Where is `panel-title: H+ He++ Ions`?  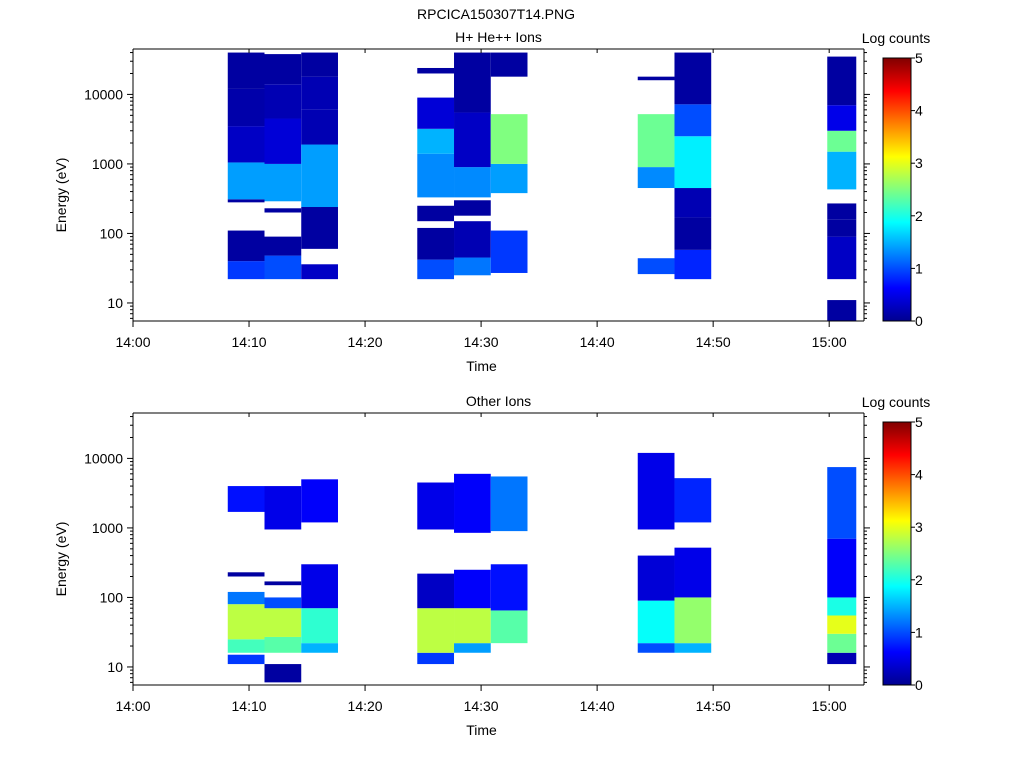
panel-title: H+ He++ Ions is located at coordinates (498, 37).